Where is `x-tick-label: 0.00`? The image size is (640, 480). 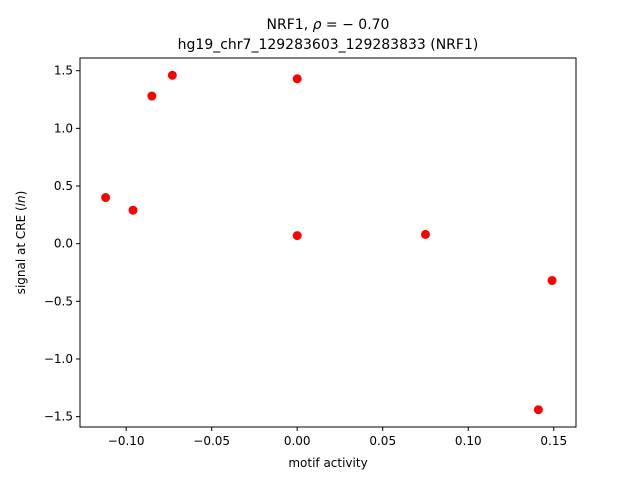
x-tick-label: 0.00 is located at coordinates (297, 441).